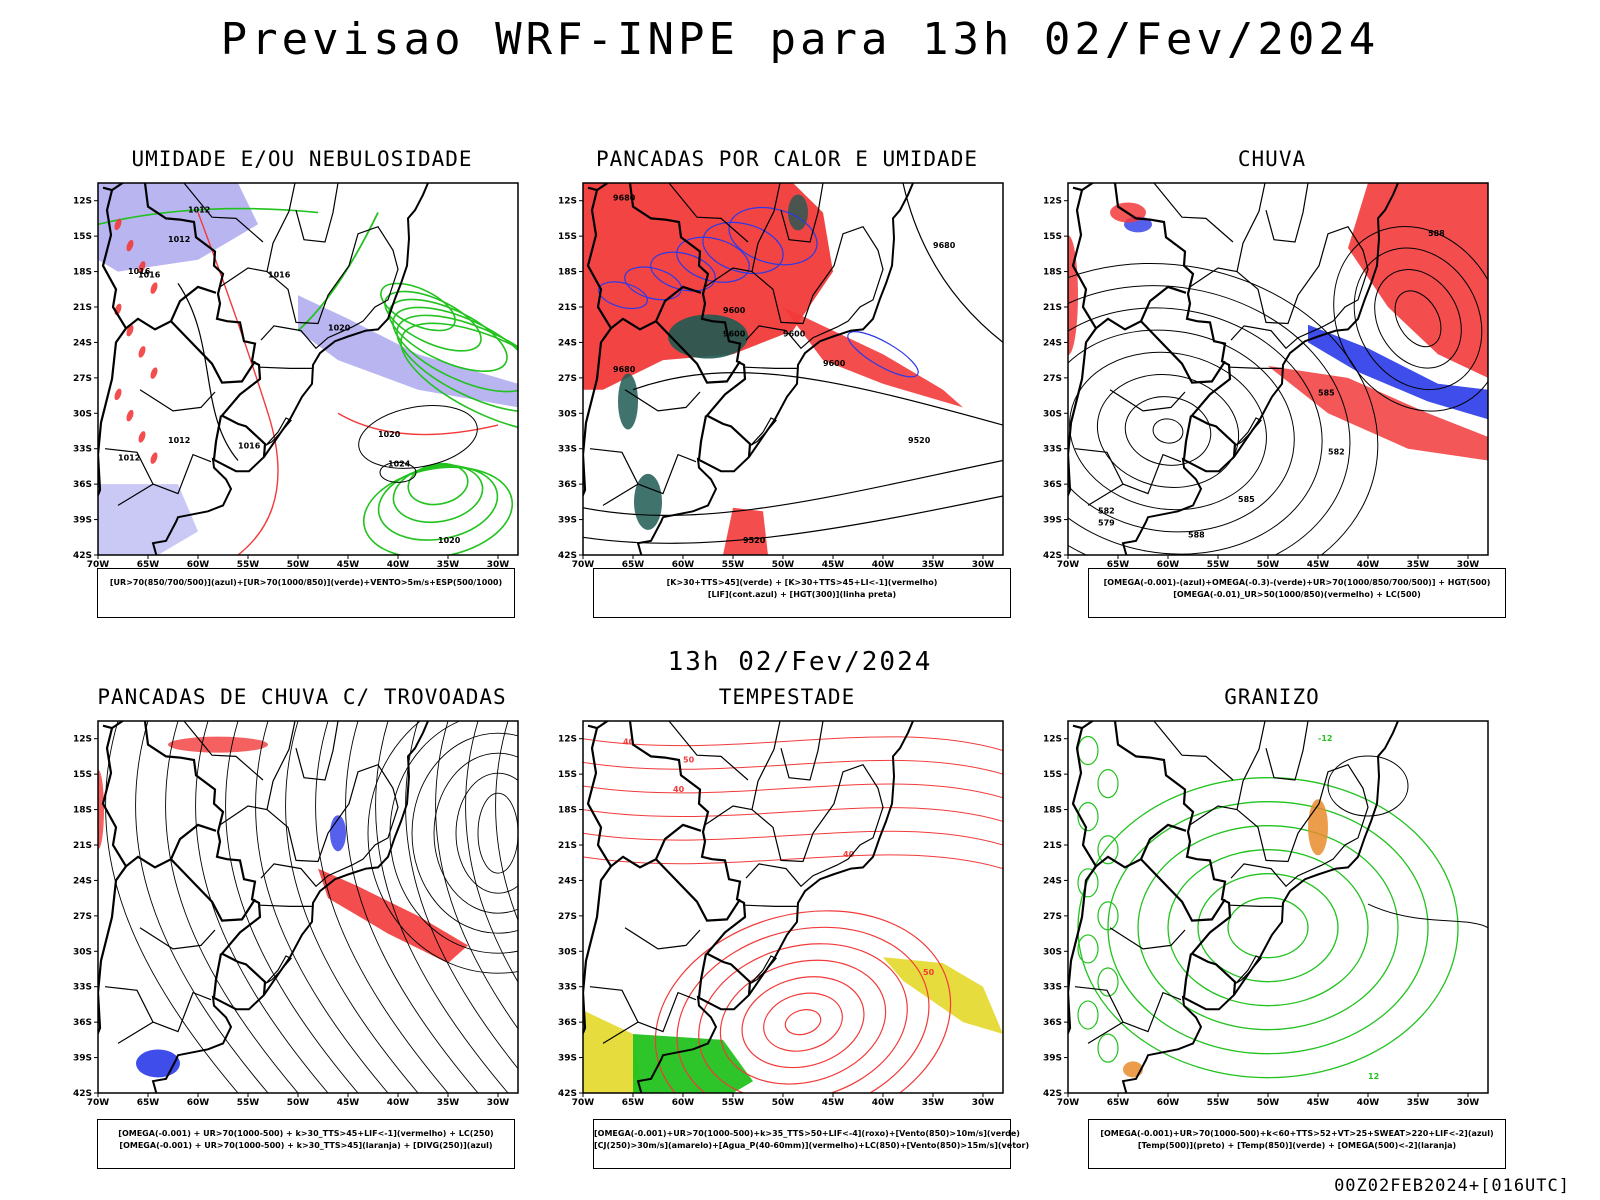 The image size is (1600, 1200). What do you see at coordinates (448, 565) in the screenshot?
I see `lon-tick-label: 35W` at bounding box center [448, 565].